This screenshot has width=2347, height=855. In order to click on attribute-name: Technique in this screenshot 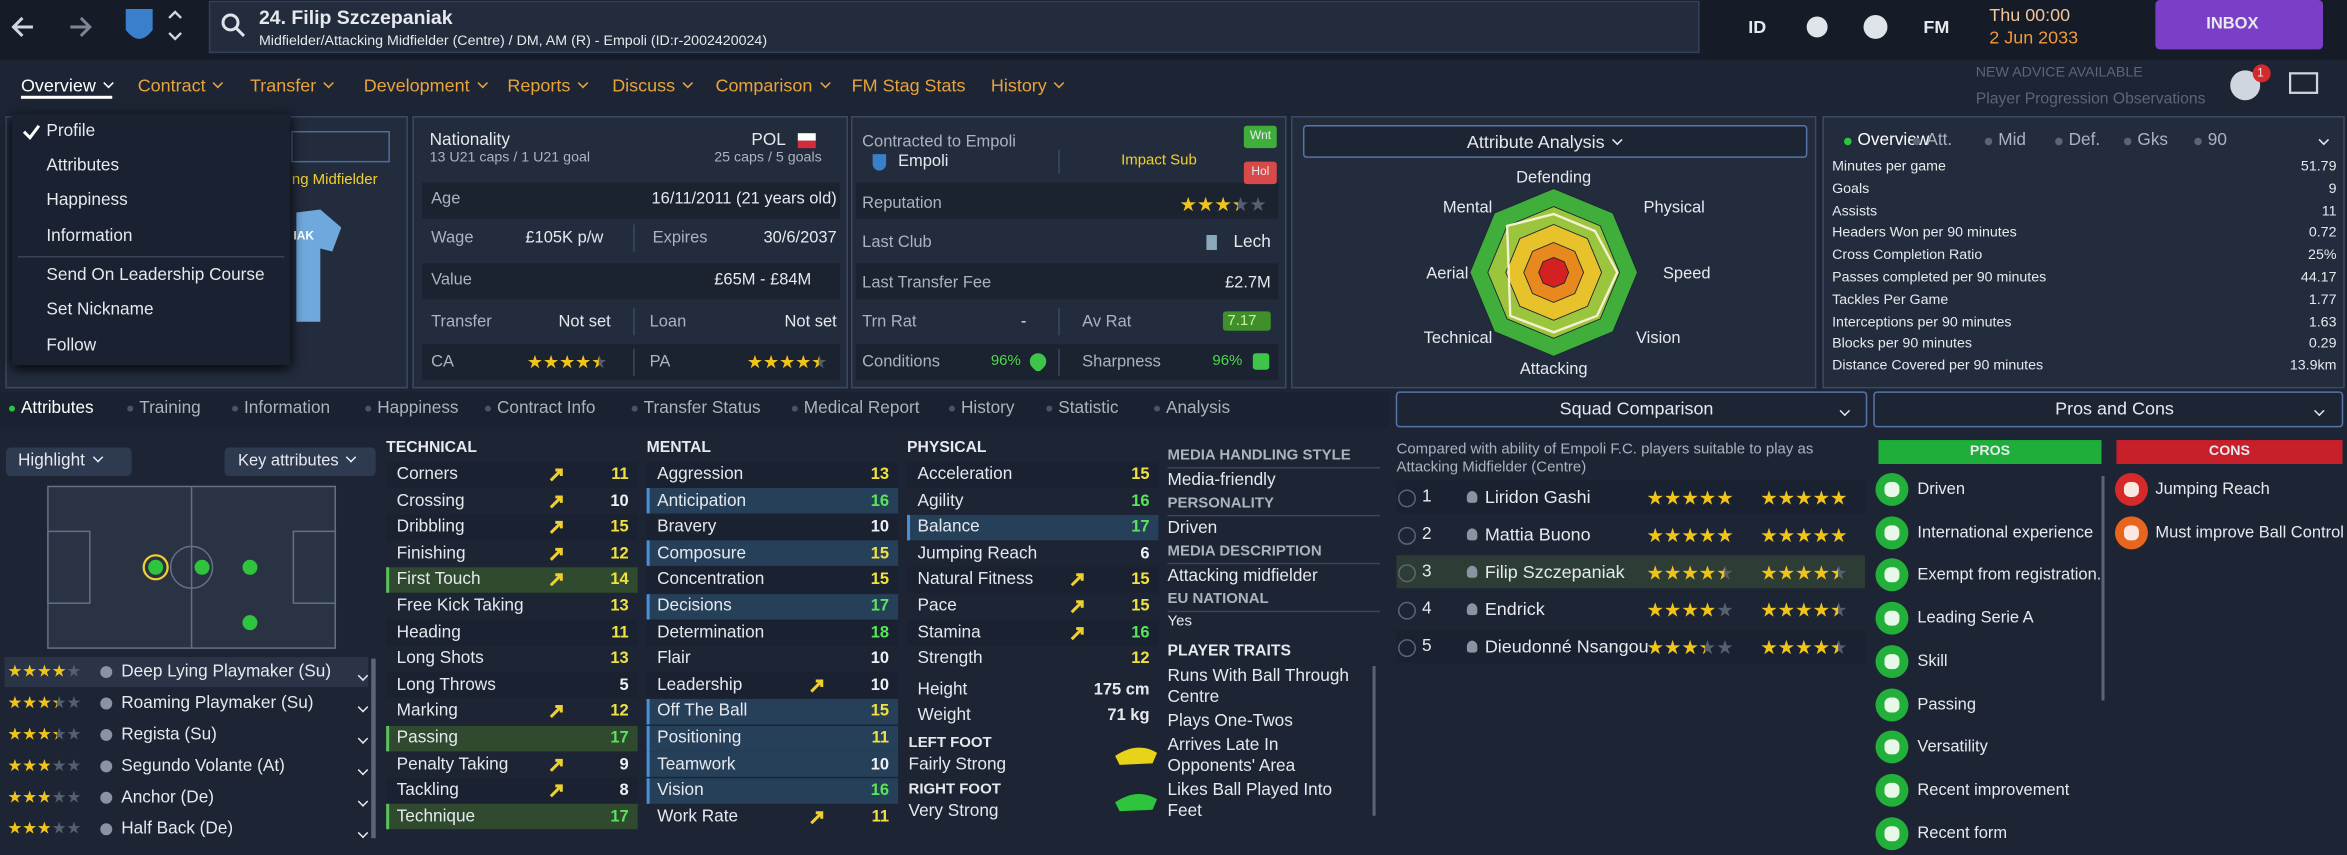, I will do `click(436, 816)`.